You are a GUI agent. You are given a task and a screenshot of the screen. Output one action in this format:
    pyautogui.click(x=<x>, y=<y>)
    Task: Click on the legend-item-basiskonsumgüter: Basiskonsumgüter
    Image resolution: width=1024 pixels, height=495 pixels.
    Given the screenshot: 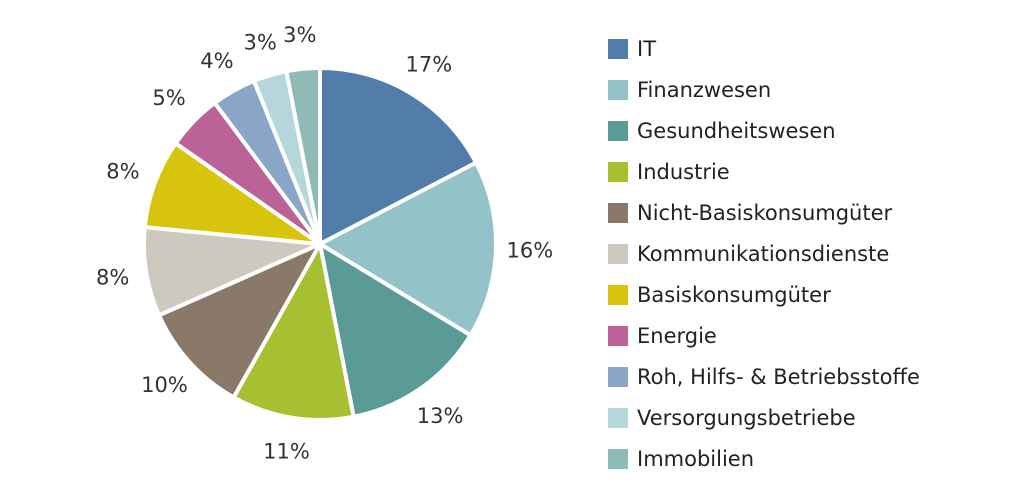 What is the action you would take?
    pyautogui.click(x=813, y=294)
    